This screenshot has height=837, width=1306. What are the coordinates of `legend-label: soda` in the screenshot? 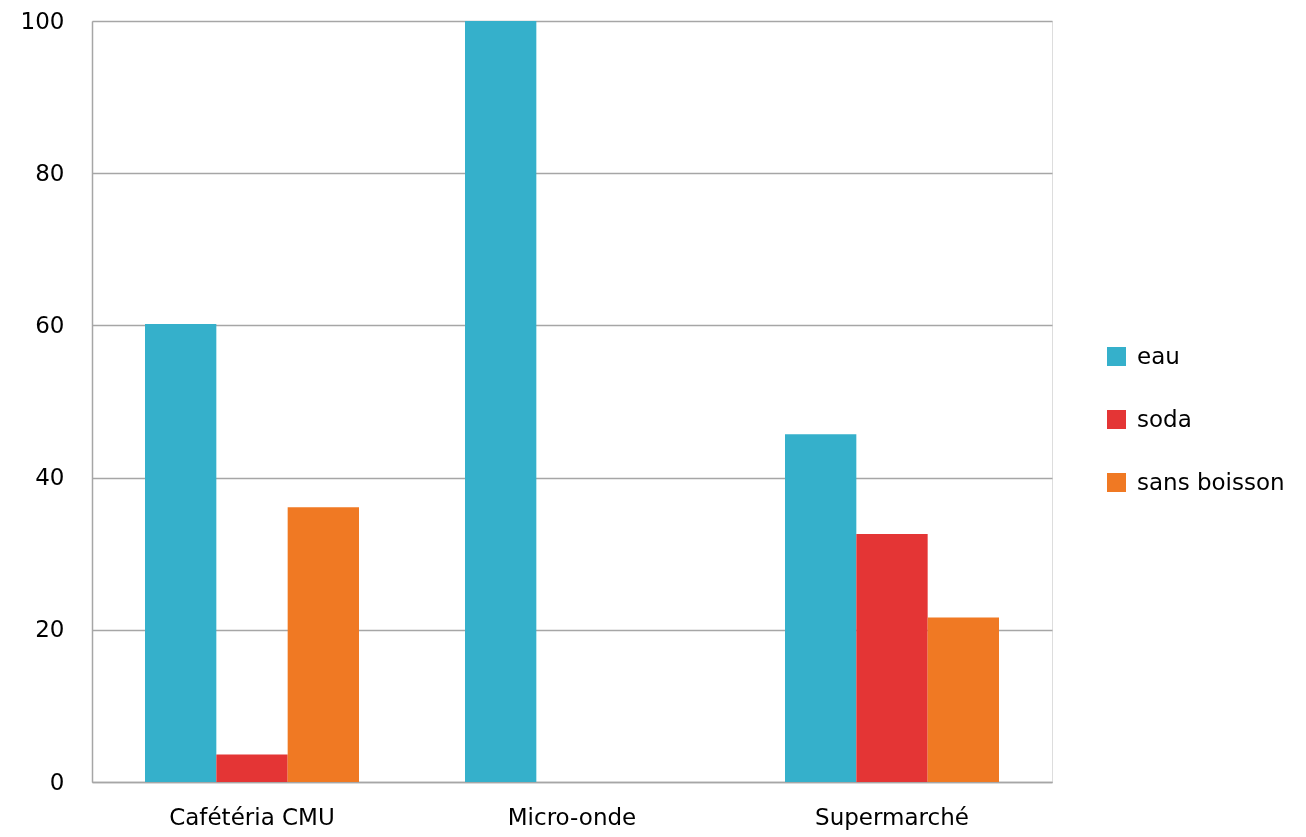 It's located at (1164, 418).